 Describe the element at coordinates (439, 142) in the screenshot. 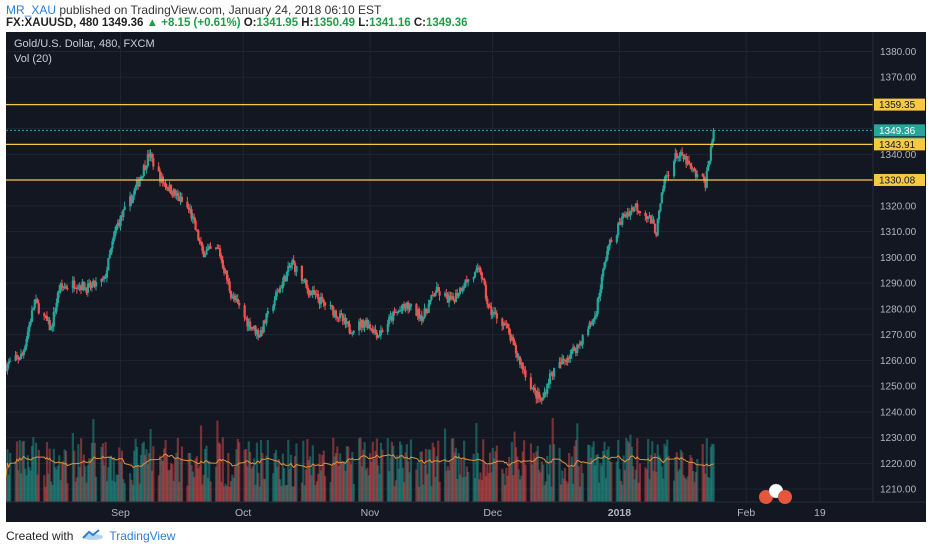

I see `level-lines` at that location.